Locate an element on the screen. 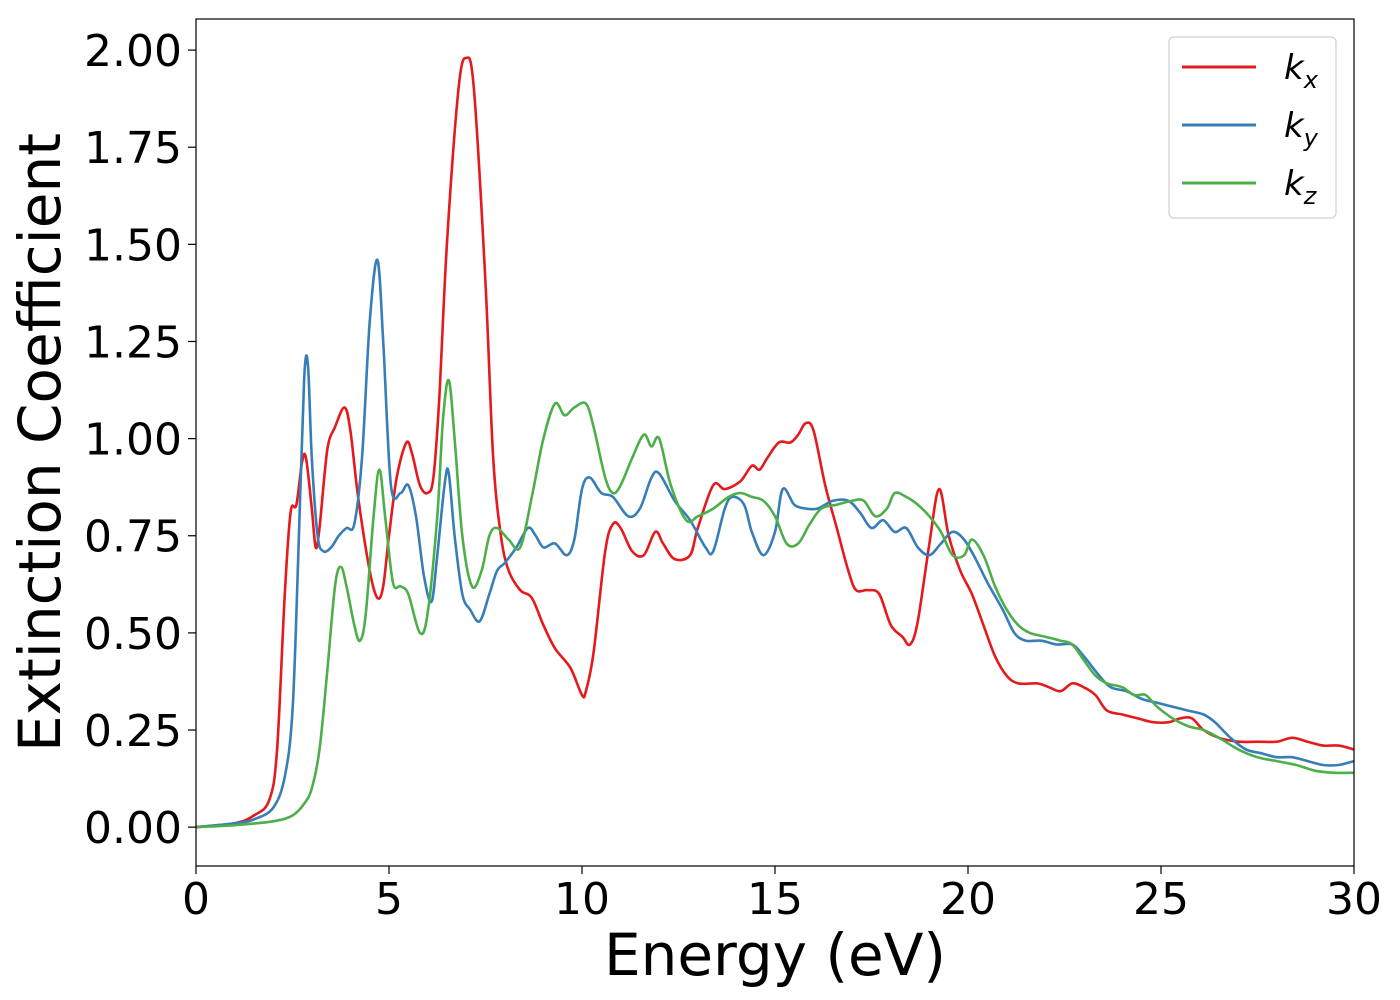 The height and width of the screenshot is (1000, 1400). y-axis-ticks: 0.00 0.25 0.50 0.75 1.00 1.25 1.50 1.75 2.00 is located at coordinates (140, 440).